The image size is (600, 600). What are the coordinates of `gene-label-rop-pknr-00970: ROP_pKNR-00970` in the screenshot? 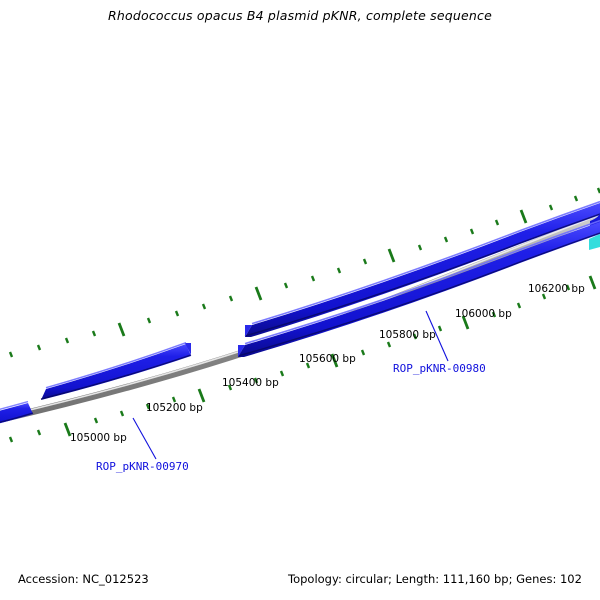 It's located at (142, 466).